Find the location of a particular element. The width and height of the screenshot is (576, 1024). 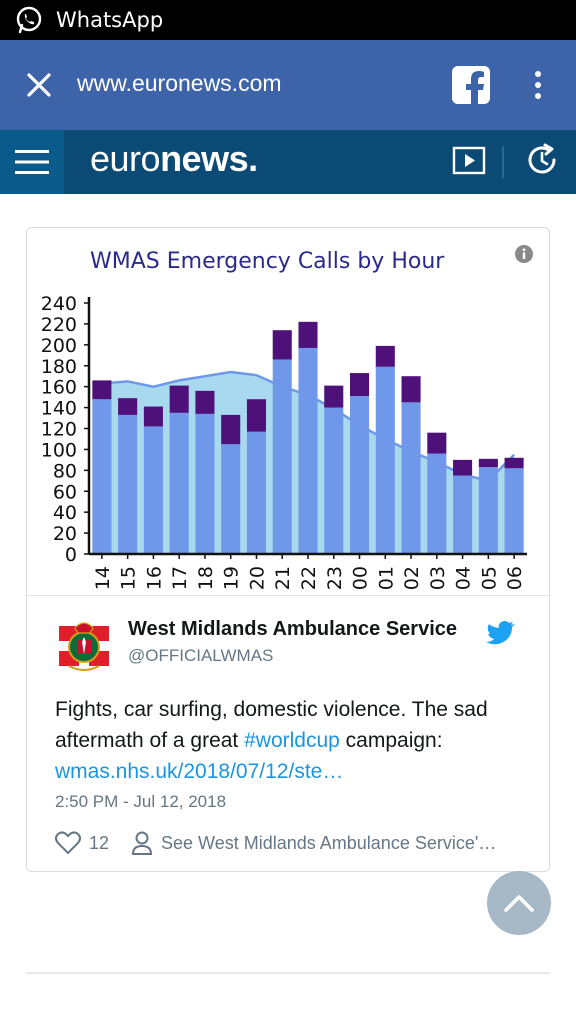

whatsapp-icon is located at coordinates (29, 20).